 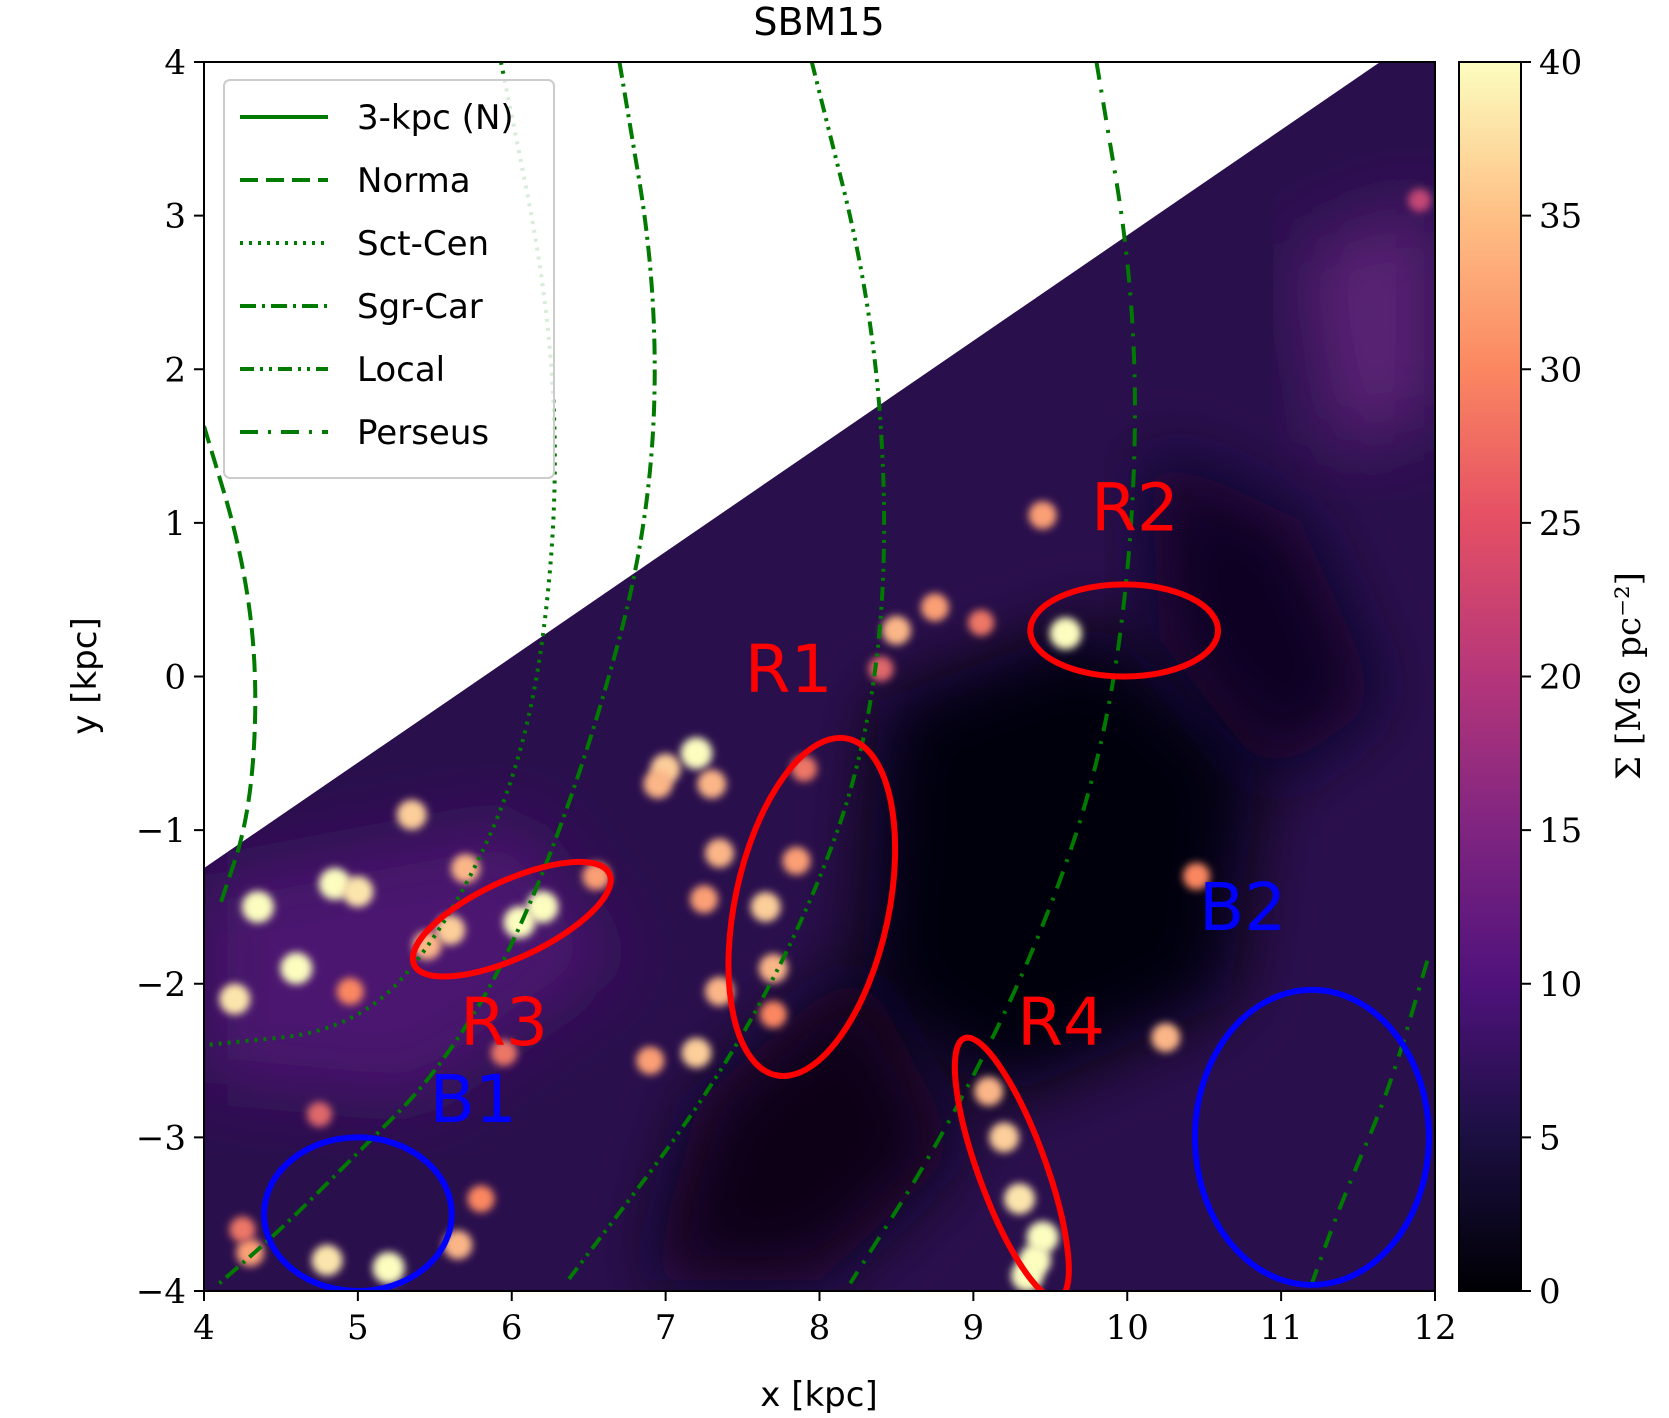 What do you see at coordinates (1560, 217) in the screenshot?
I see `colorbar-tick-label: 35` at bounding box center [1560, 217].